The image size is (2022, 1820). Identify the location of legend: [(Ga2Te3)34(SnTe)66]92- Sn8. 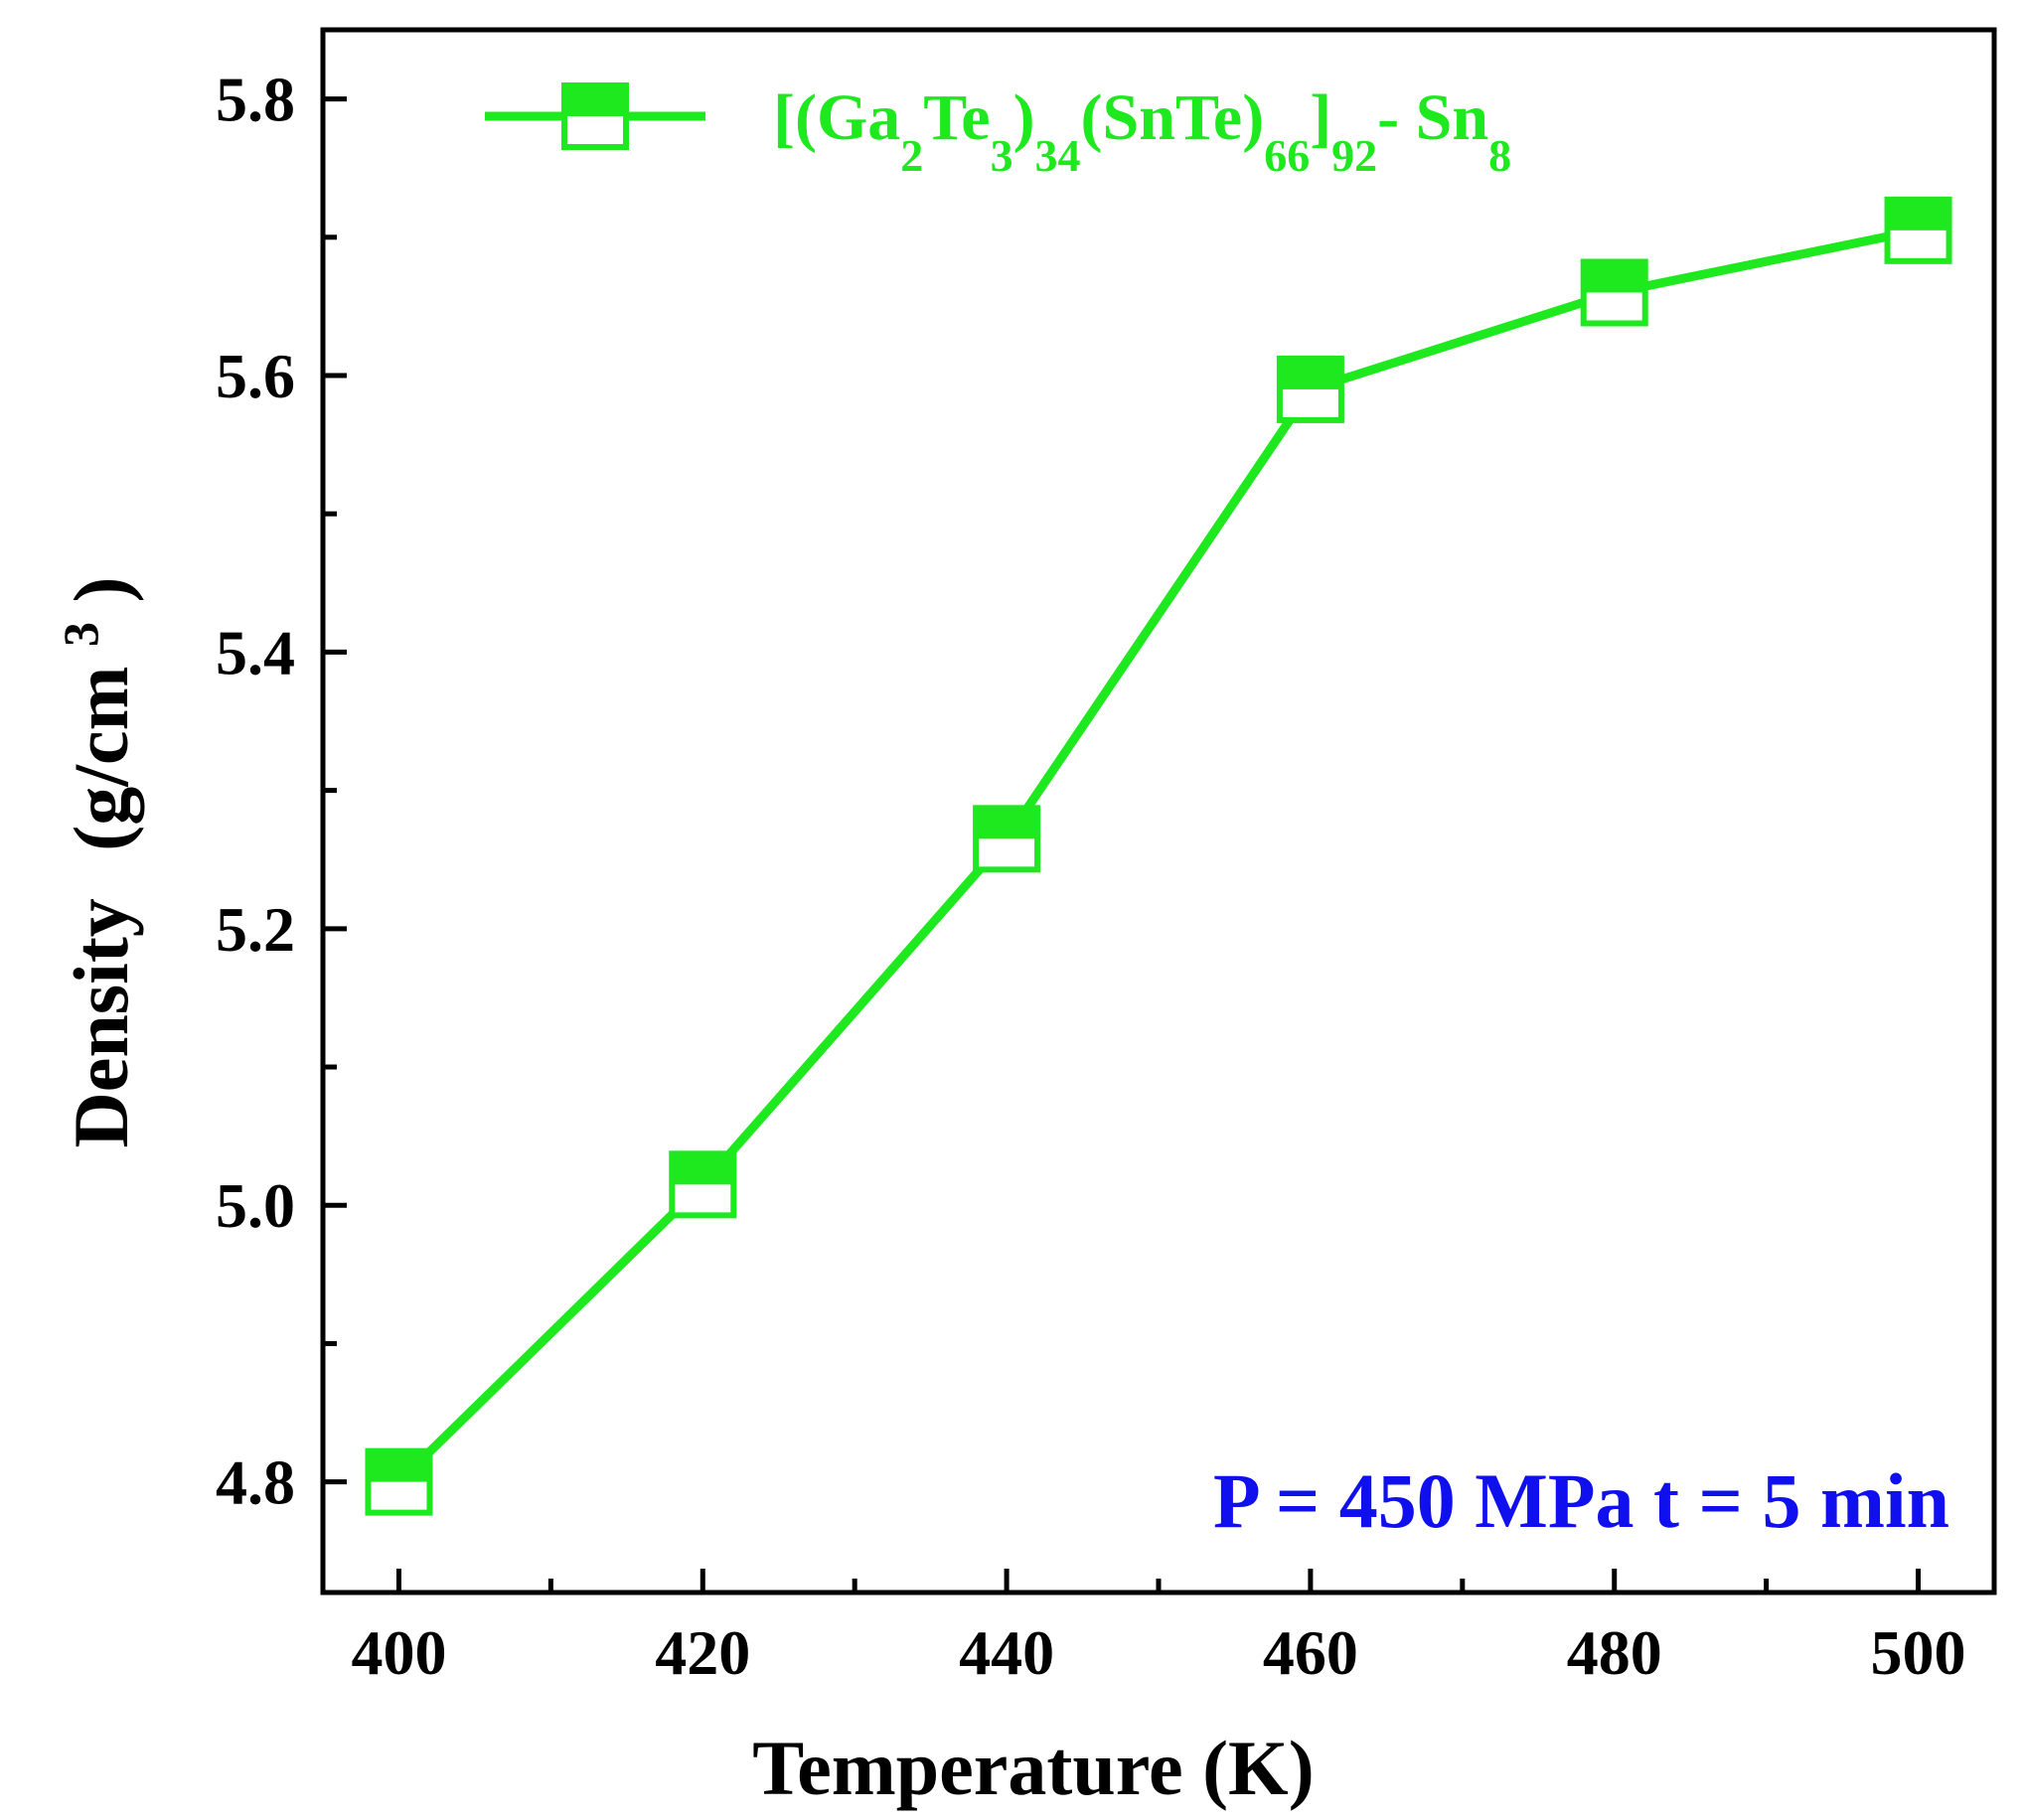
(998, 131).